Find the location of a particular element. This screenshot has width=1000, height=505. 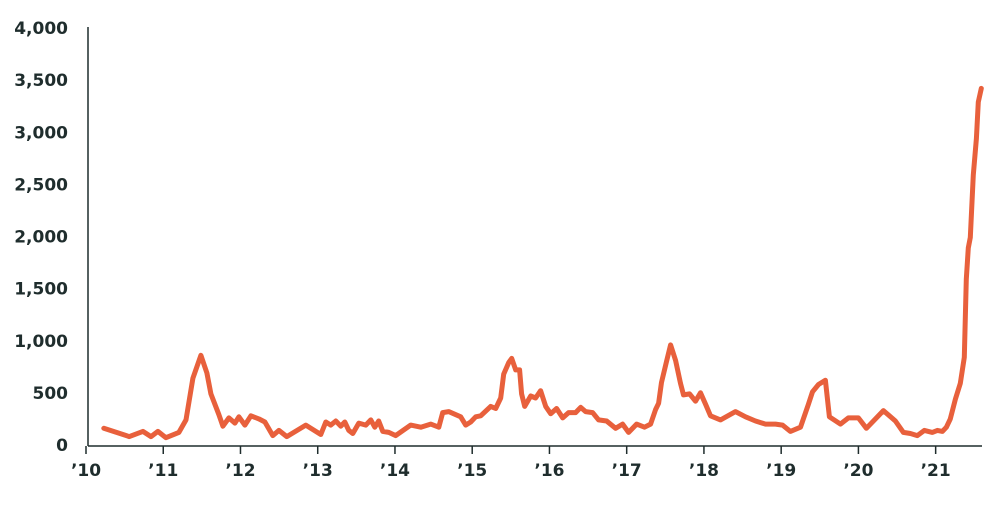

y-tick-label: 3,500 is located at coordinates (41, 81).